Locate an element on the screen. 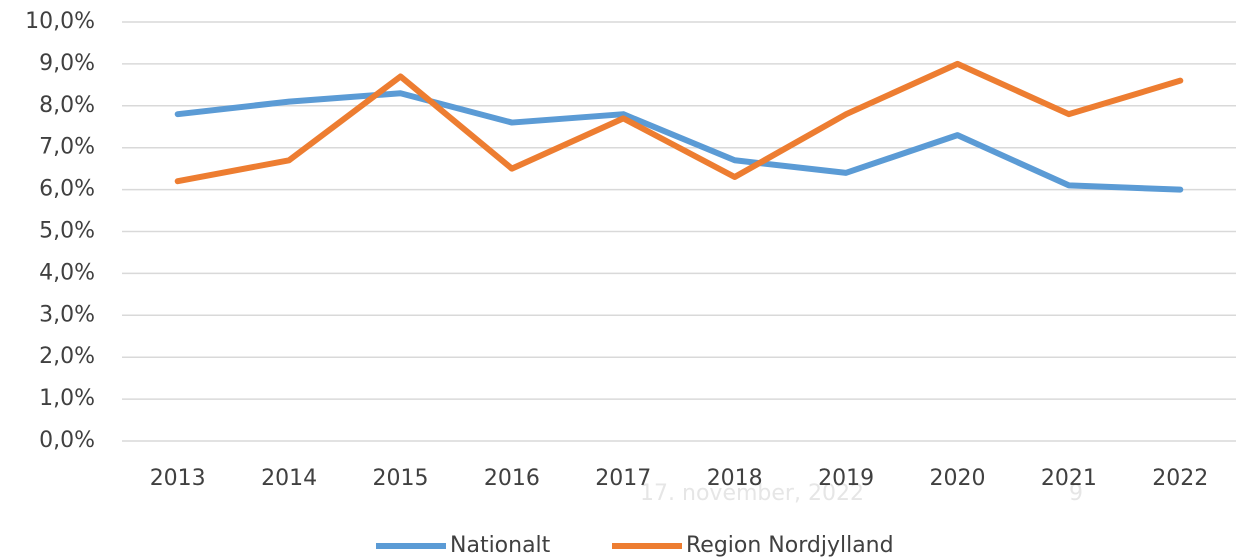 The image size is (1239, 560). legend-label: Nationalt is located at coordinates (500, 545).